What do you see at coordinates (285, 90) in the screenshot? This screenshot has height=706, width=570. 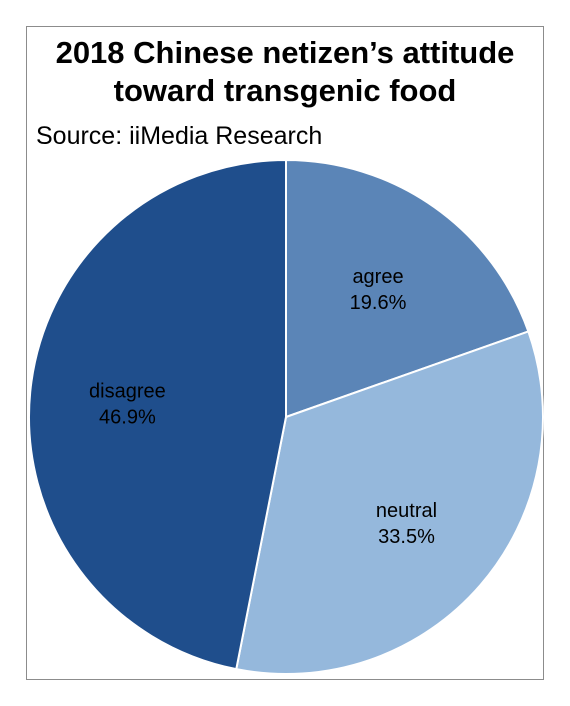 I see `chart-title-line-2: toward transgenic food` at bounding box center [285, 90].